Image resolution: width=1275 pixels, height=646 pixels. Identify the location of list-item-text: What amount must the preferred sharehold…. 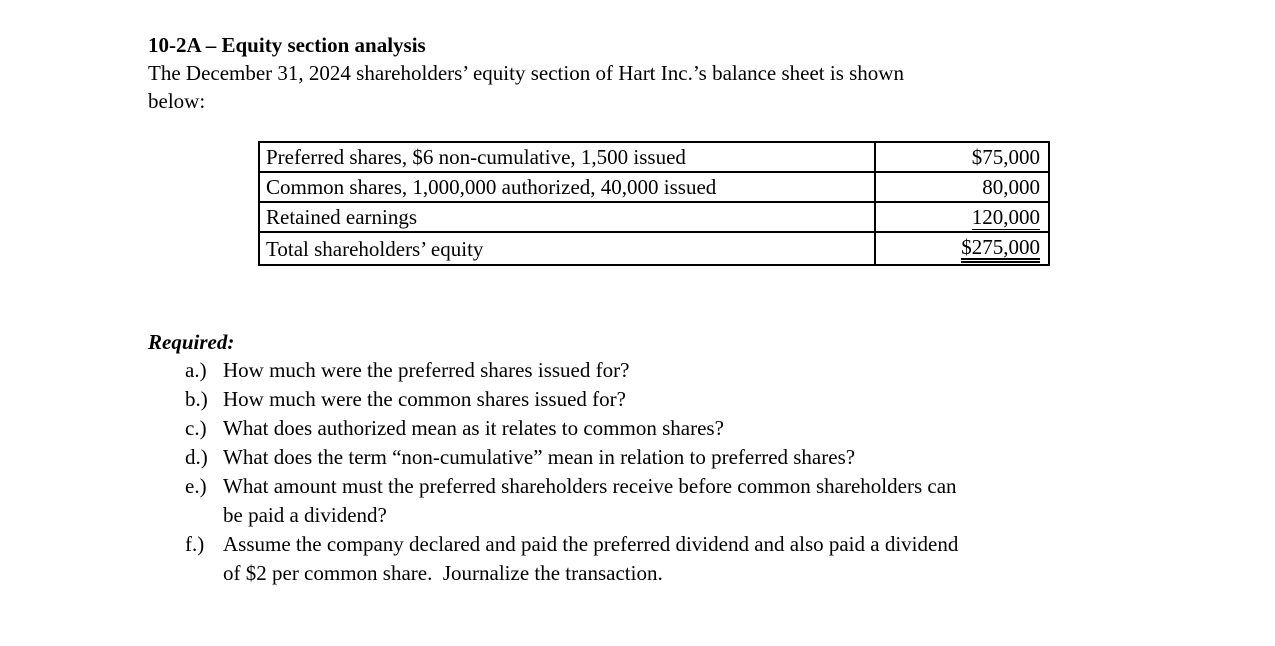
(670, 501).